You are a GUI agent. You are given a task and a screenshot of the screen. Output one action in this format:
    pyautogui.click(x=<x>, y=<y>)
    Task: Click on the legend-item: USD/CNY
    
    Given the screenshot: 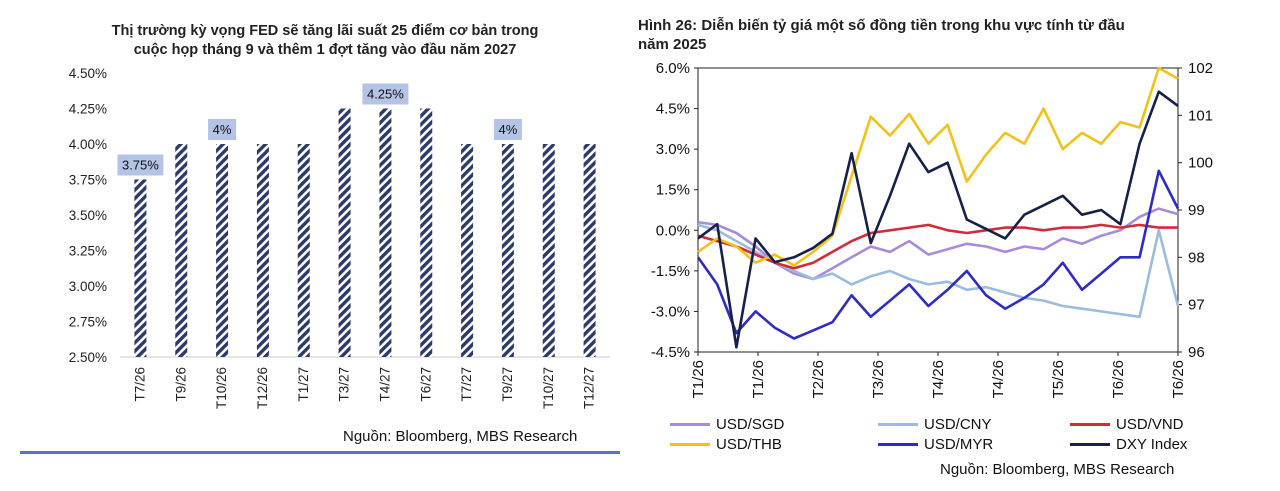 What is the action you would take?
    pyautogui.click(x=935, y=424)
    